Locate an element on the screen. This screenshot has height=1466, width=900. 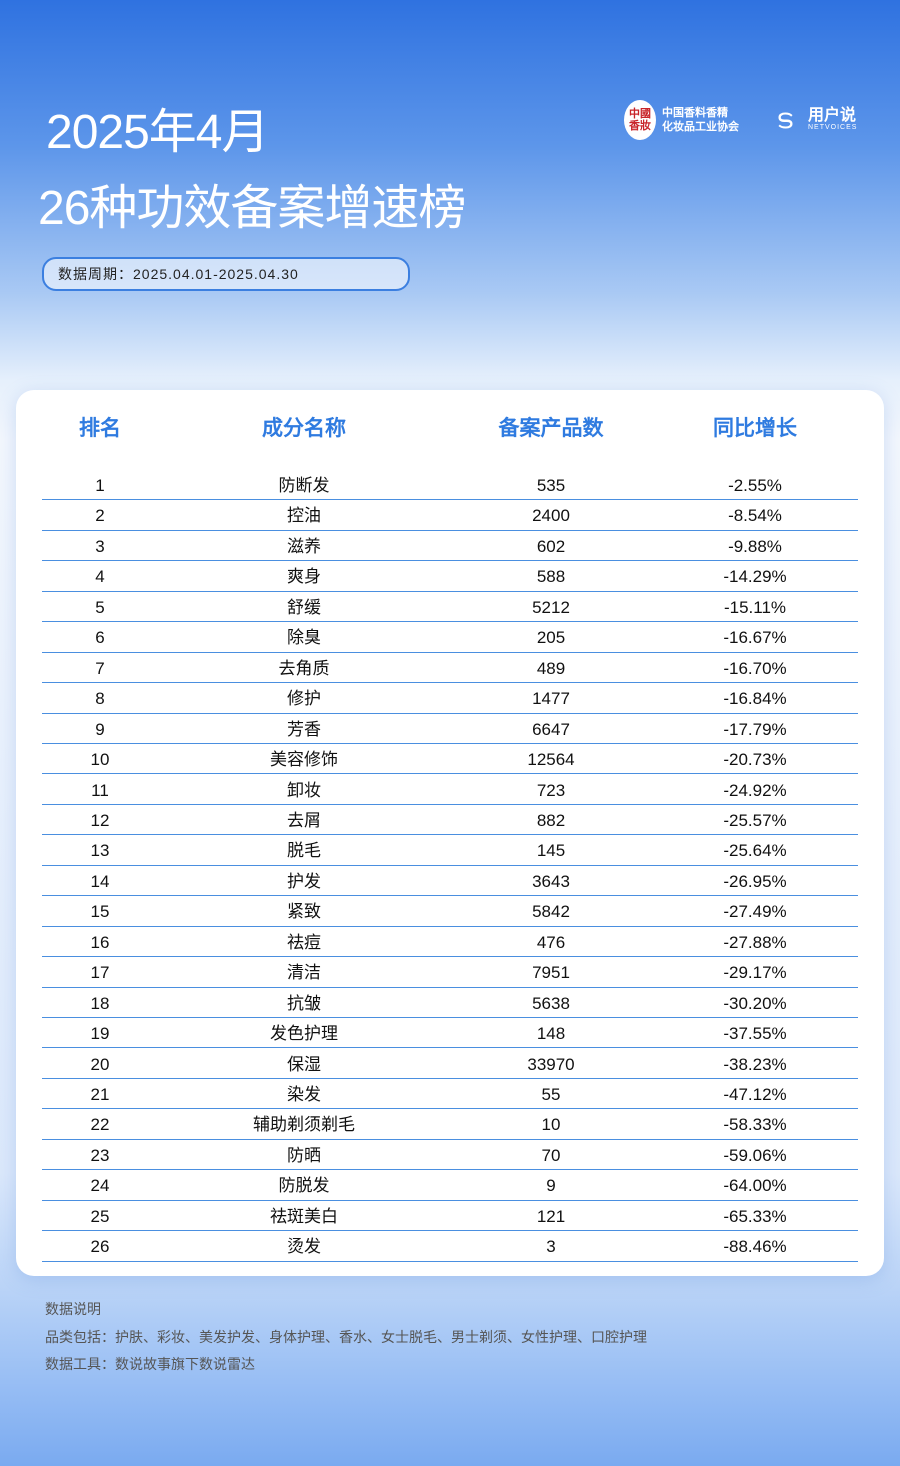
name-cell: 去屑 is located at coordinates (304, 820).